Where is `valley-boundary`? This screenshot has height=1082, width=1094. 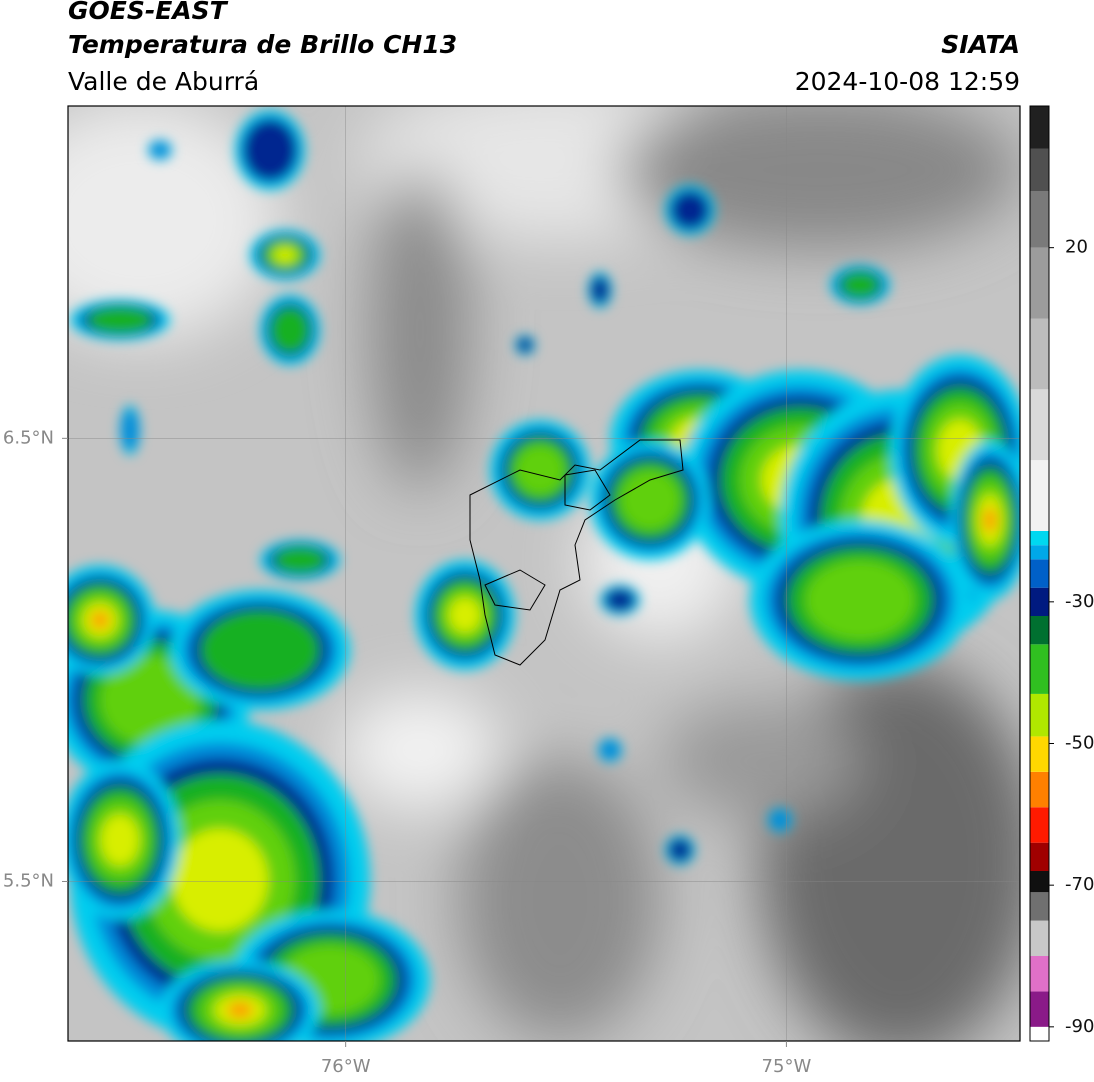 valley-boundary is located at coordinates (576, 552).